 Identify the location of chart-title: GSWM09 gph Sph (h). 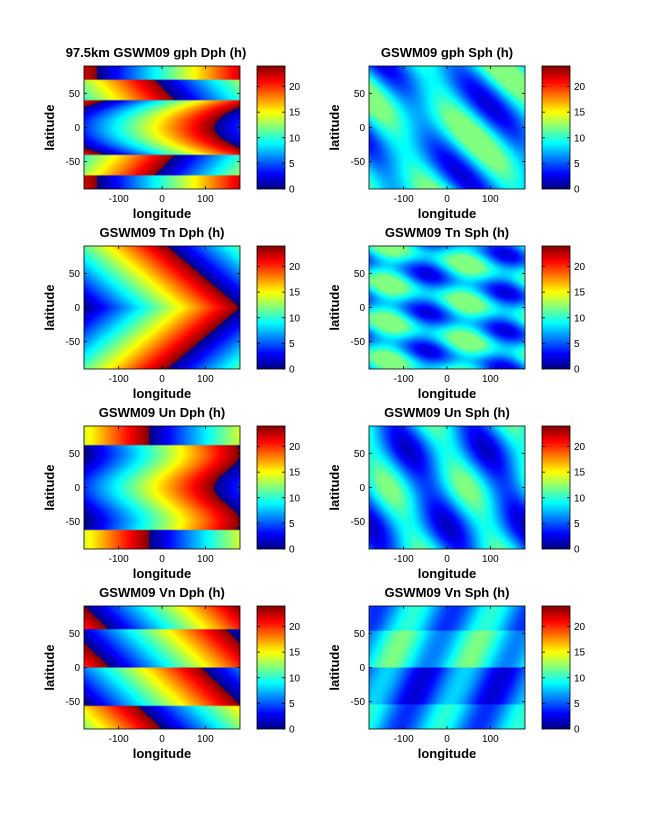
(447, 52).